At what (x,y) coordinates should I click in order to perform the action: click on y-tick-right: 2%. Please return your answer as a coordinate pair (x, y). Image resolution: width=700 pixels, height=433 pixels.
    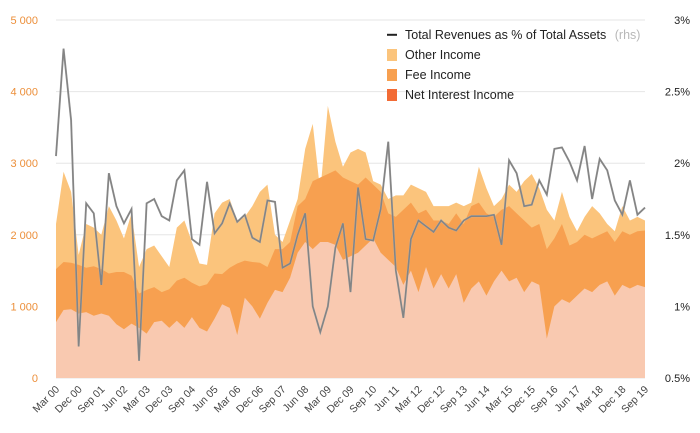
    Looking at the image, I should click on (682, 164).